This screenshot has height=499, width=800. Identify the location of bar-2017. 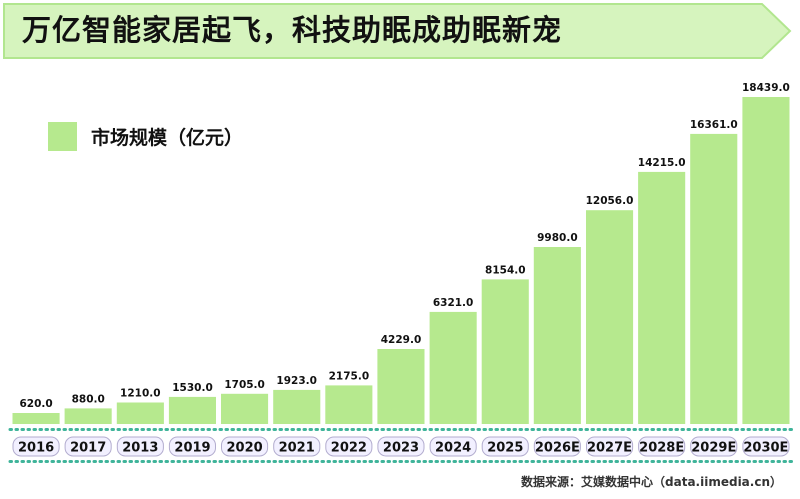
(88, 416).